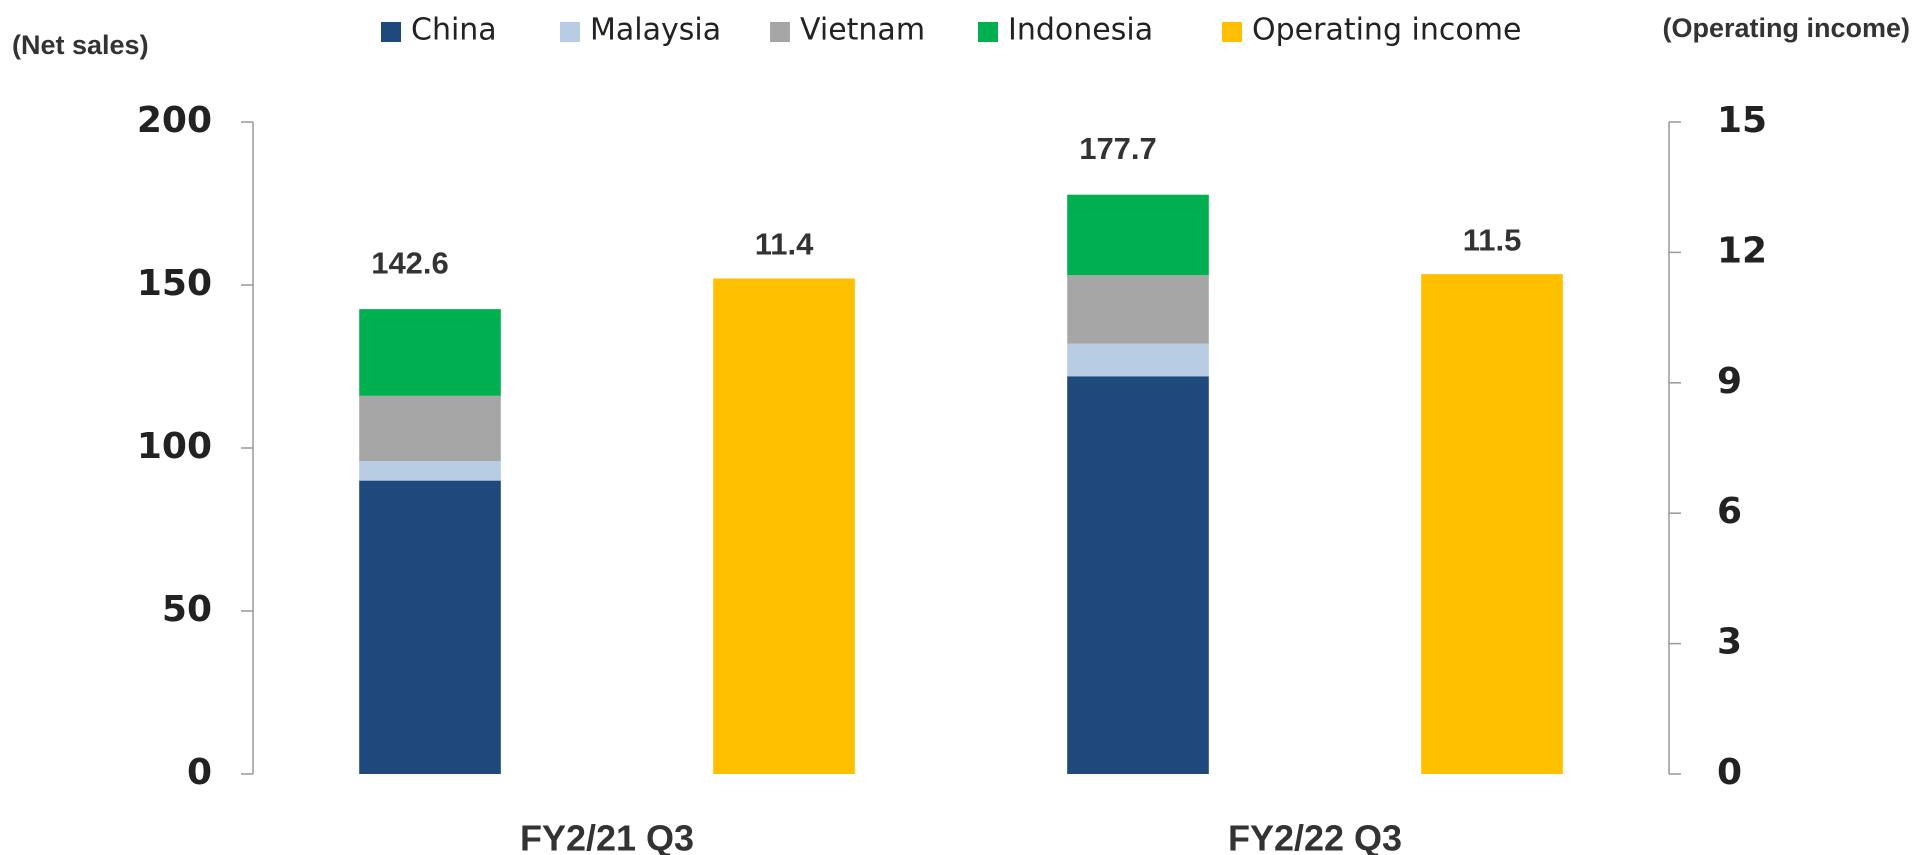 The image size is (1916, 855). What do you see at coordinates (410, 262) in the screenshot?
I see `total-label: 142.6` at bounding box center [410, 262].